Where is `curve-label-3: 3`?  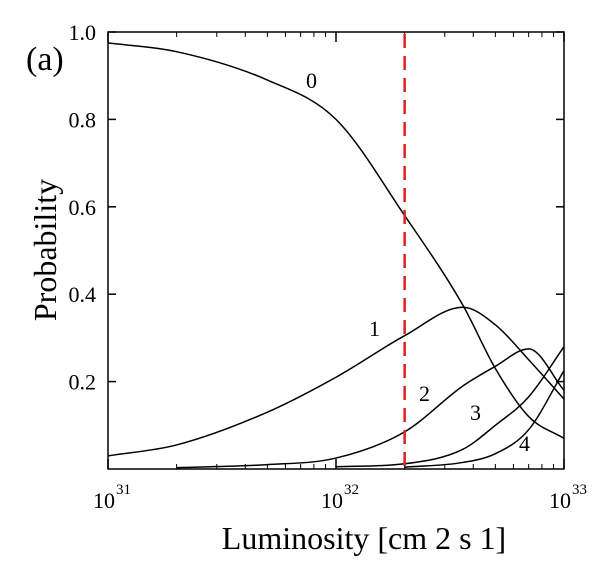
curve-label-3: 3 is located at coordinates (475, 412).